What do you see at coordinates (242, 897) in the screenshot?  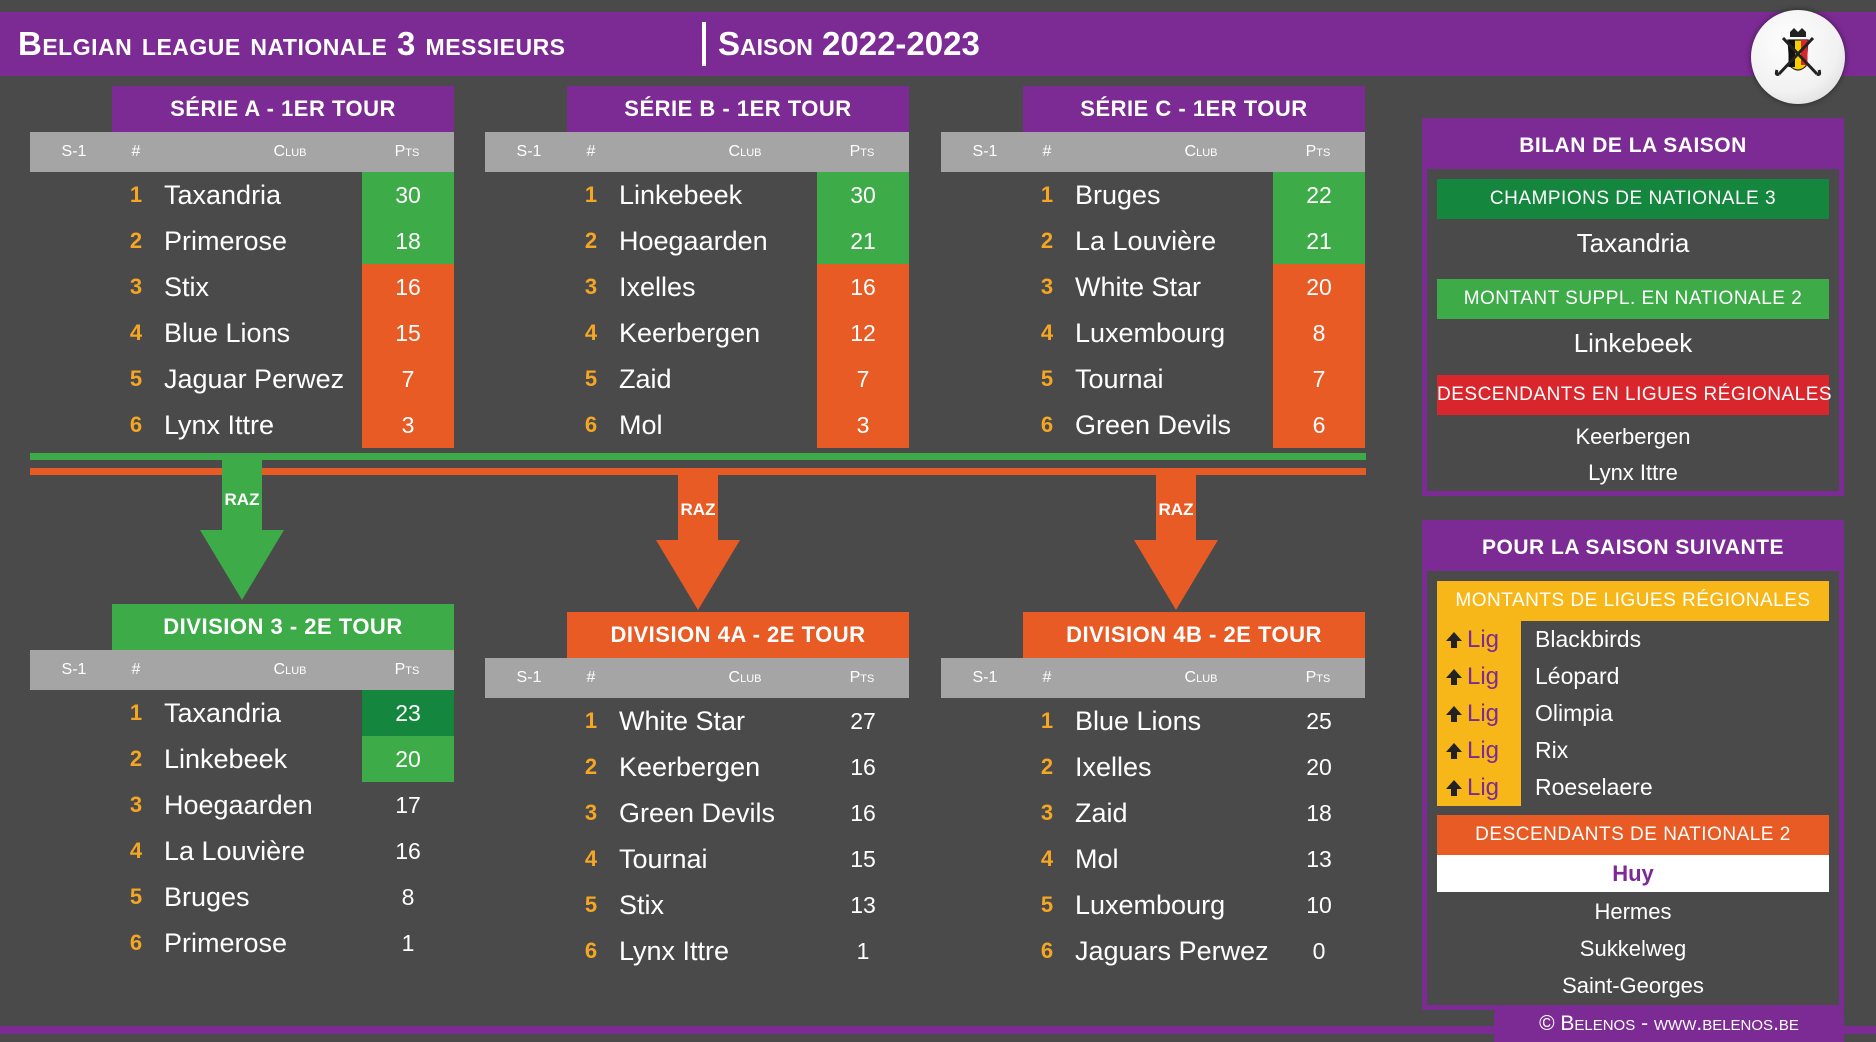 I see `table-row: 5 Bruges 8` at bounding box center [242, 897].